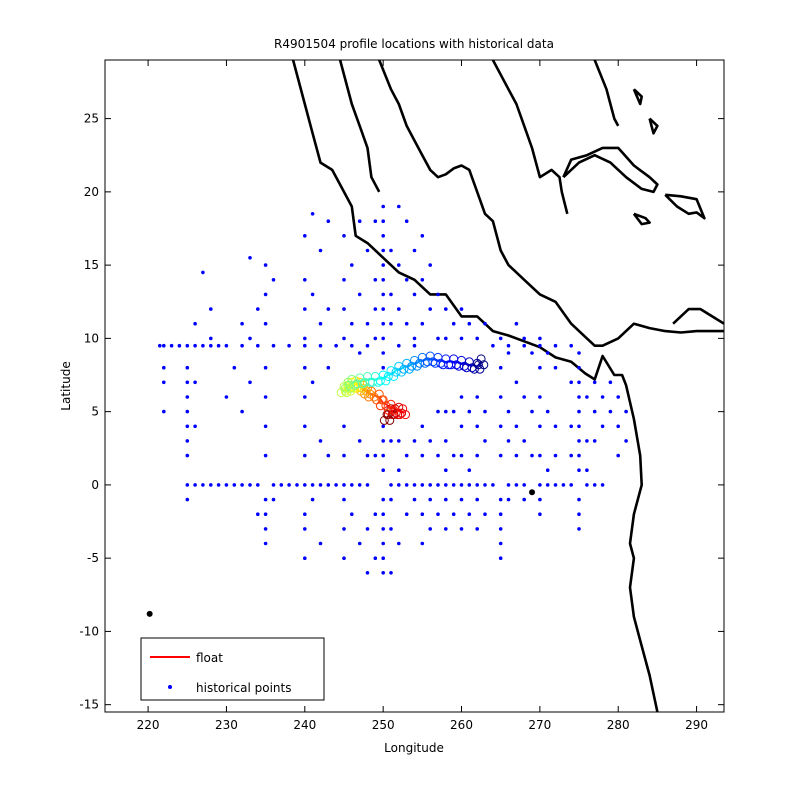  Describe the element at coordinates (698, 316) in the screenshot. I see `coastline` at that location.